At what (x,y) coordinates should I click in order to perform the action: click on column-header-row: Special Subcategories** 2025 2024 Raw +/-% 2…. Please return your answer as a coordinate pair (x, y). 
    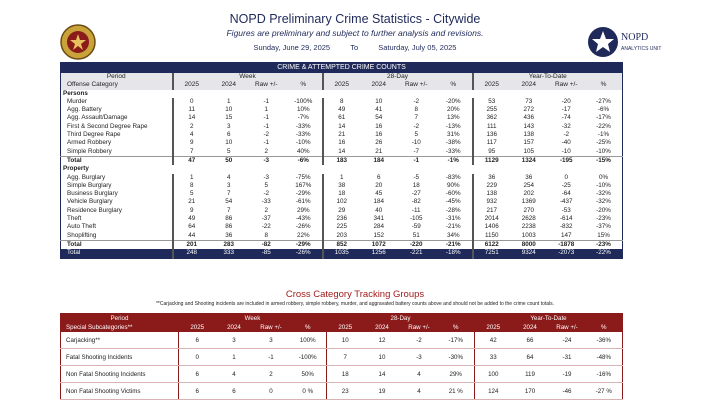
    Looking at the image, I should click on (341, 327).